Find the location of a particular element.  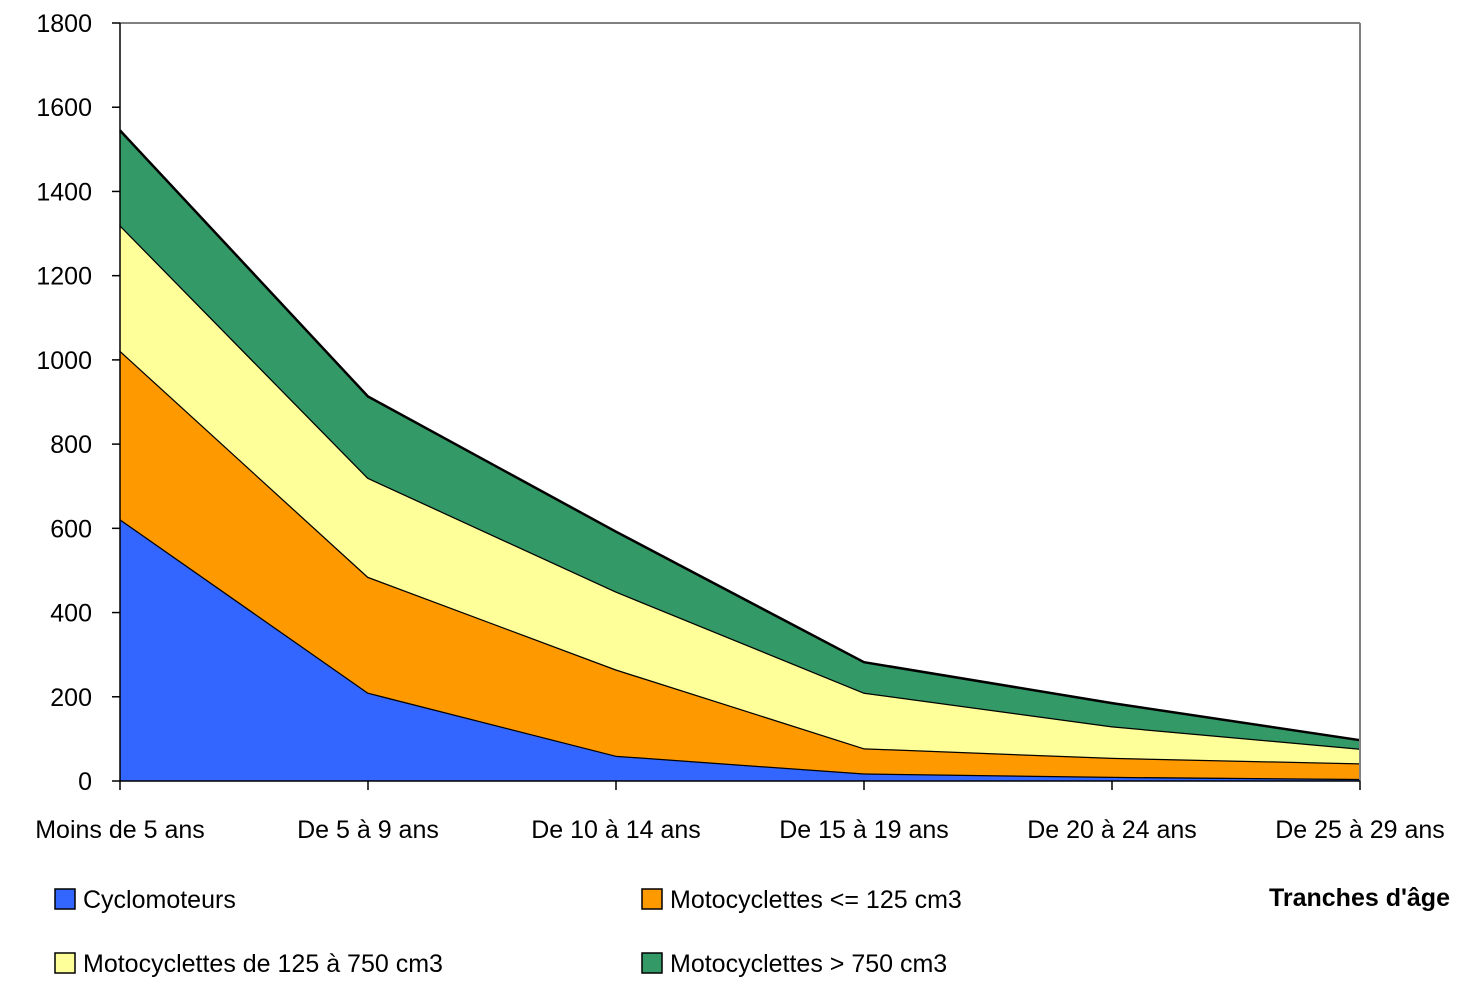

x-tick-label: De 5 à 9 ans is located at coordinates (368, 830).